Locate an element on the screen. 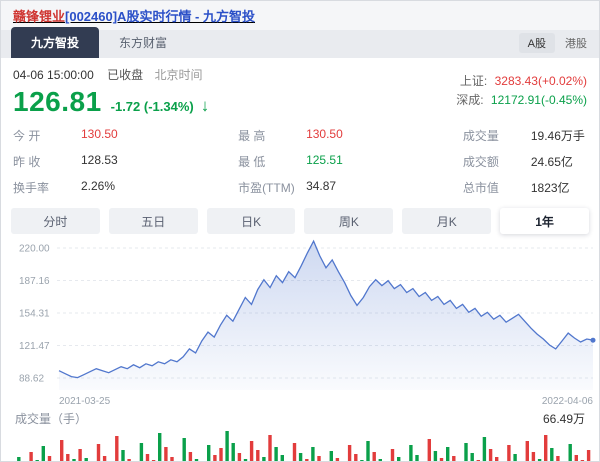  tab-eastmoney: 东方财富 is located at coordinates (143, 43).